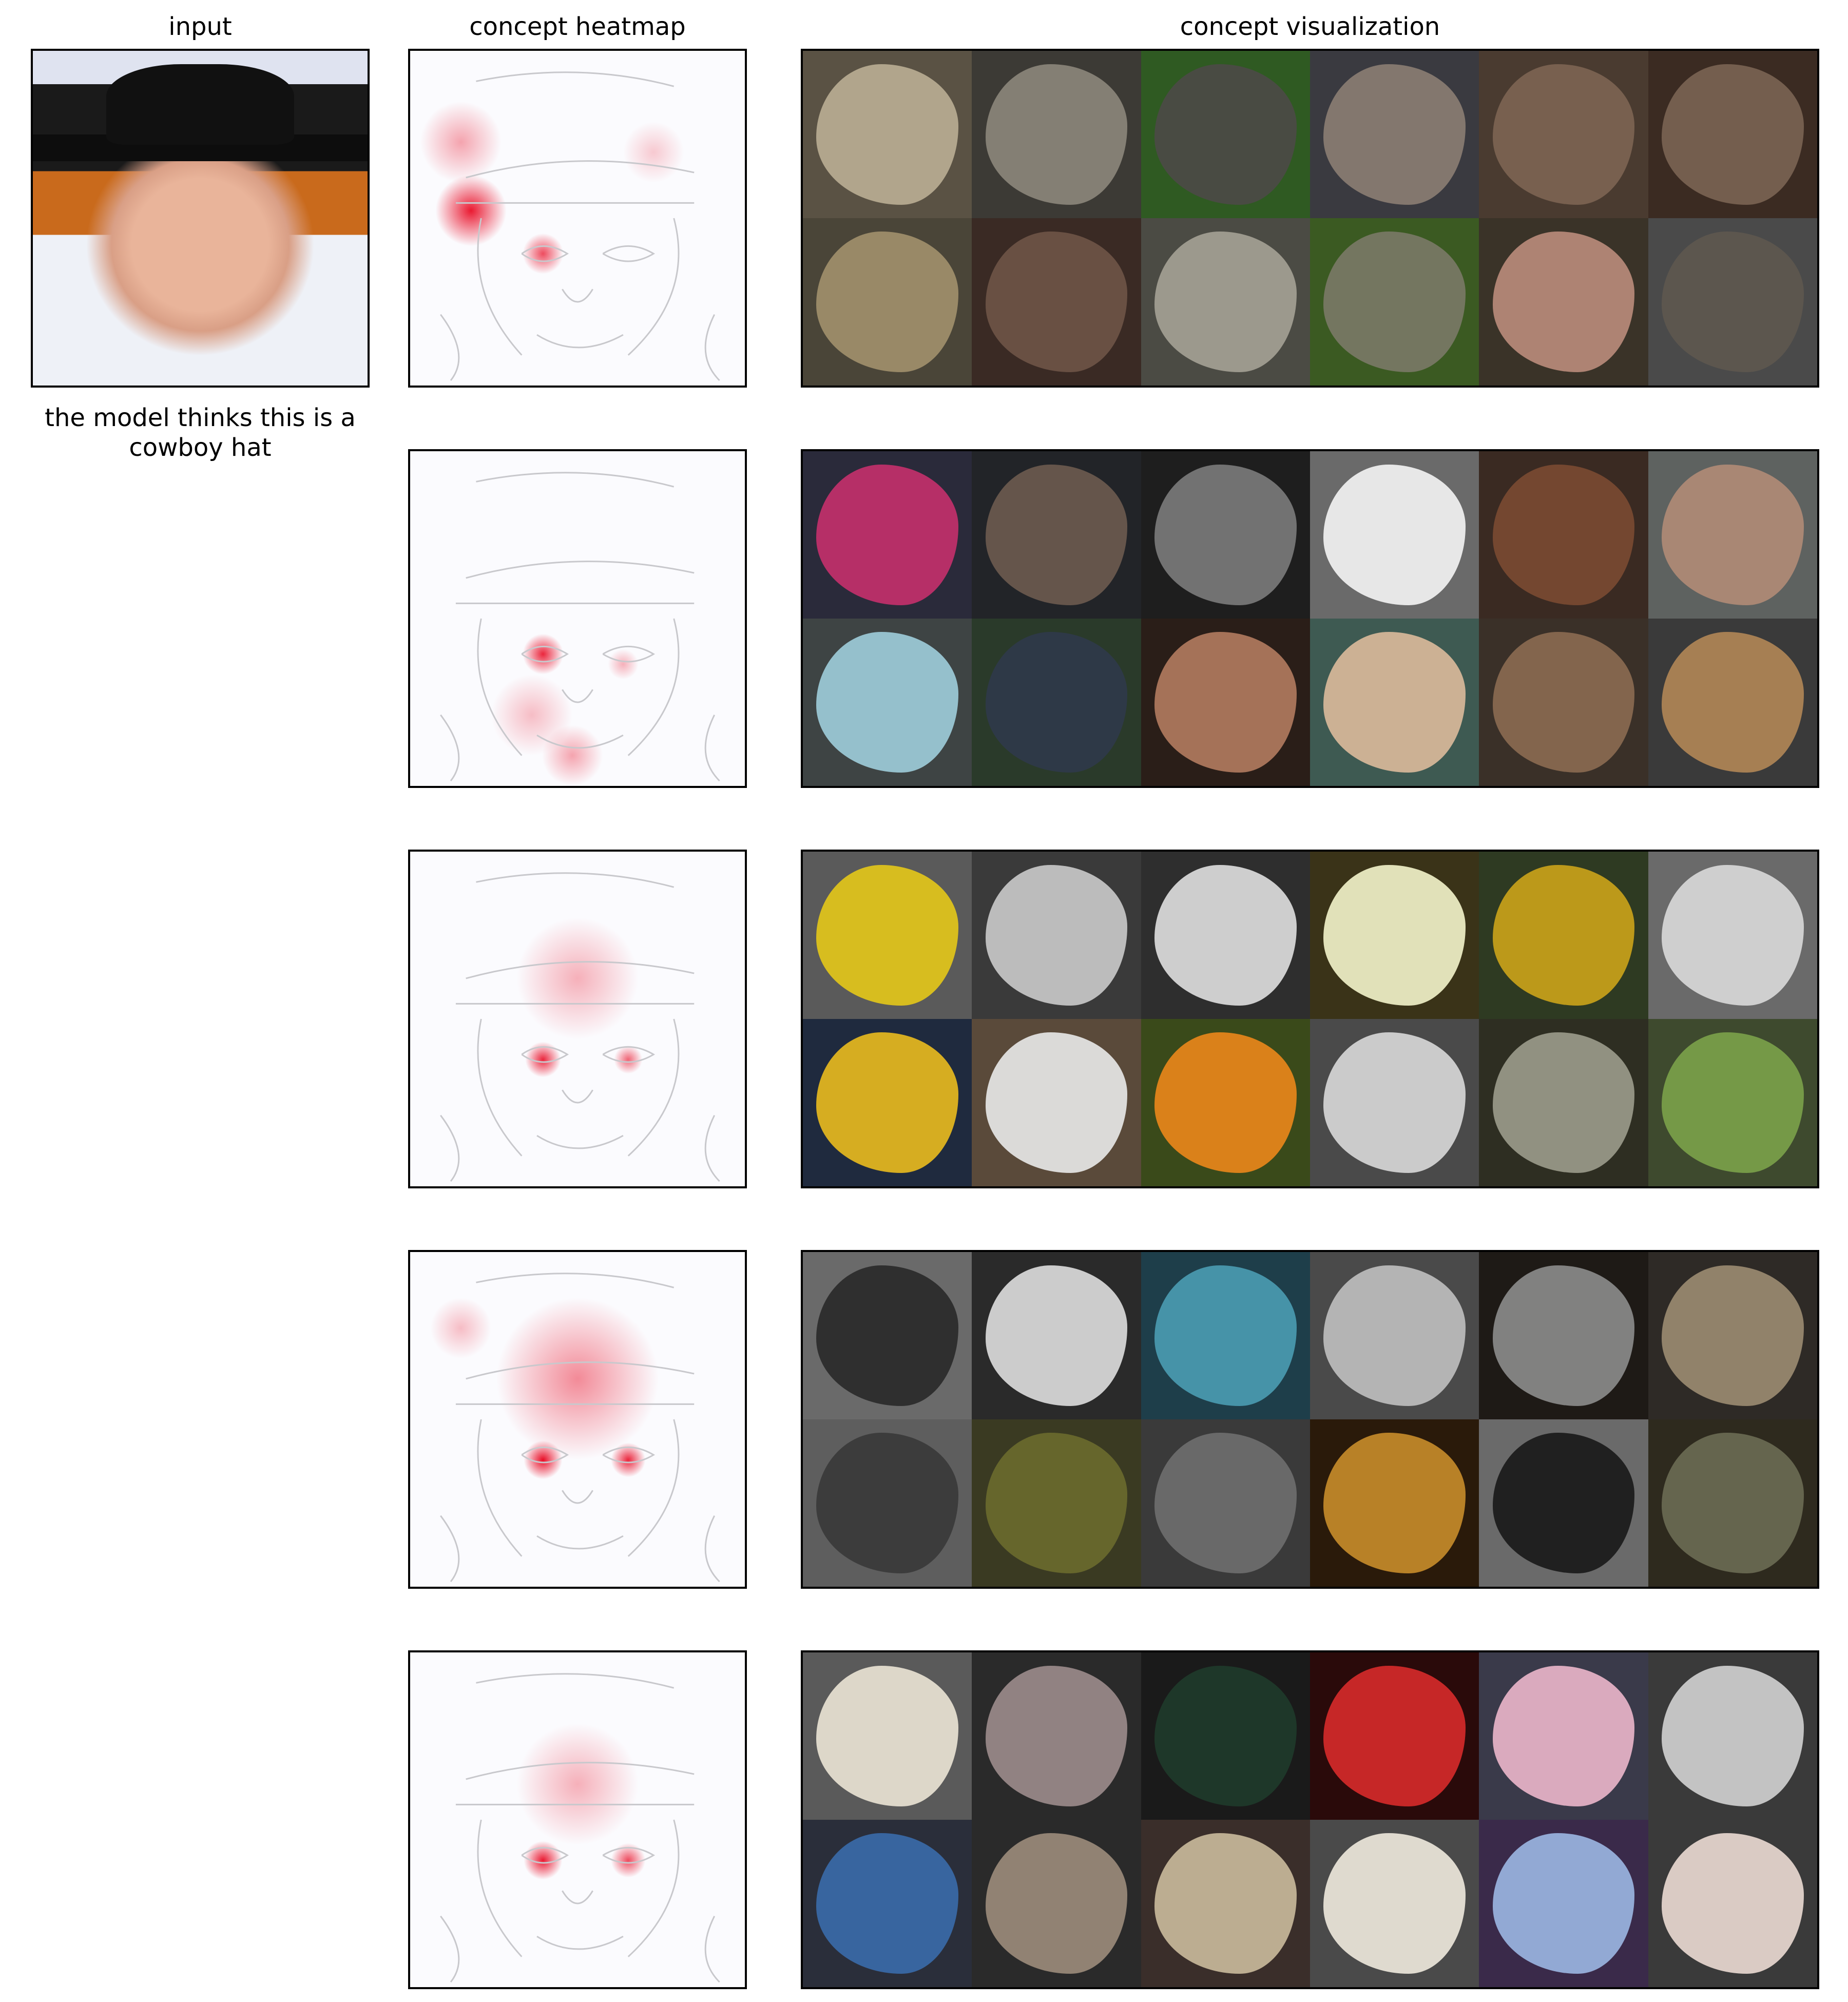 The width and height of the screenshot is (1848, 2002). I want to click on heatmap-canvas, so click(570, 226).